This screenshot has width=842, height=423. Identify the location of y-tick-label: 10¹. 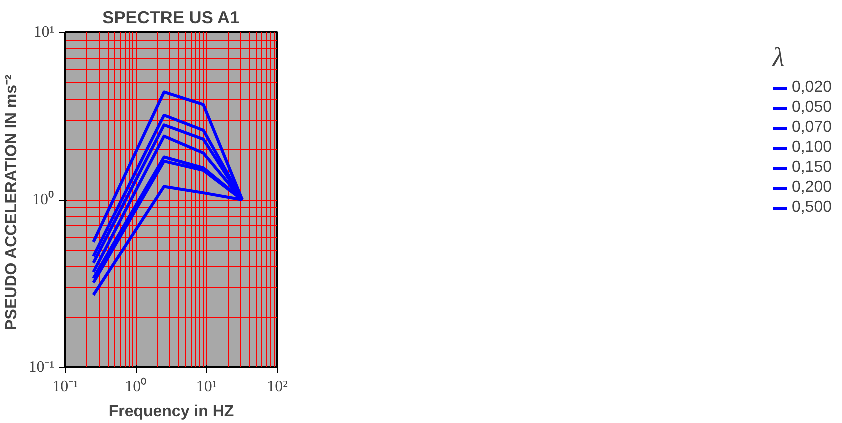
(44, 32).